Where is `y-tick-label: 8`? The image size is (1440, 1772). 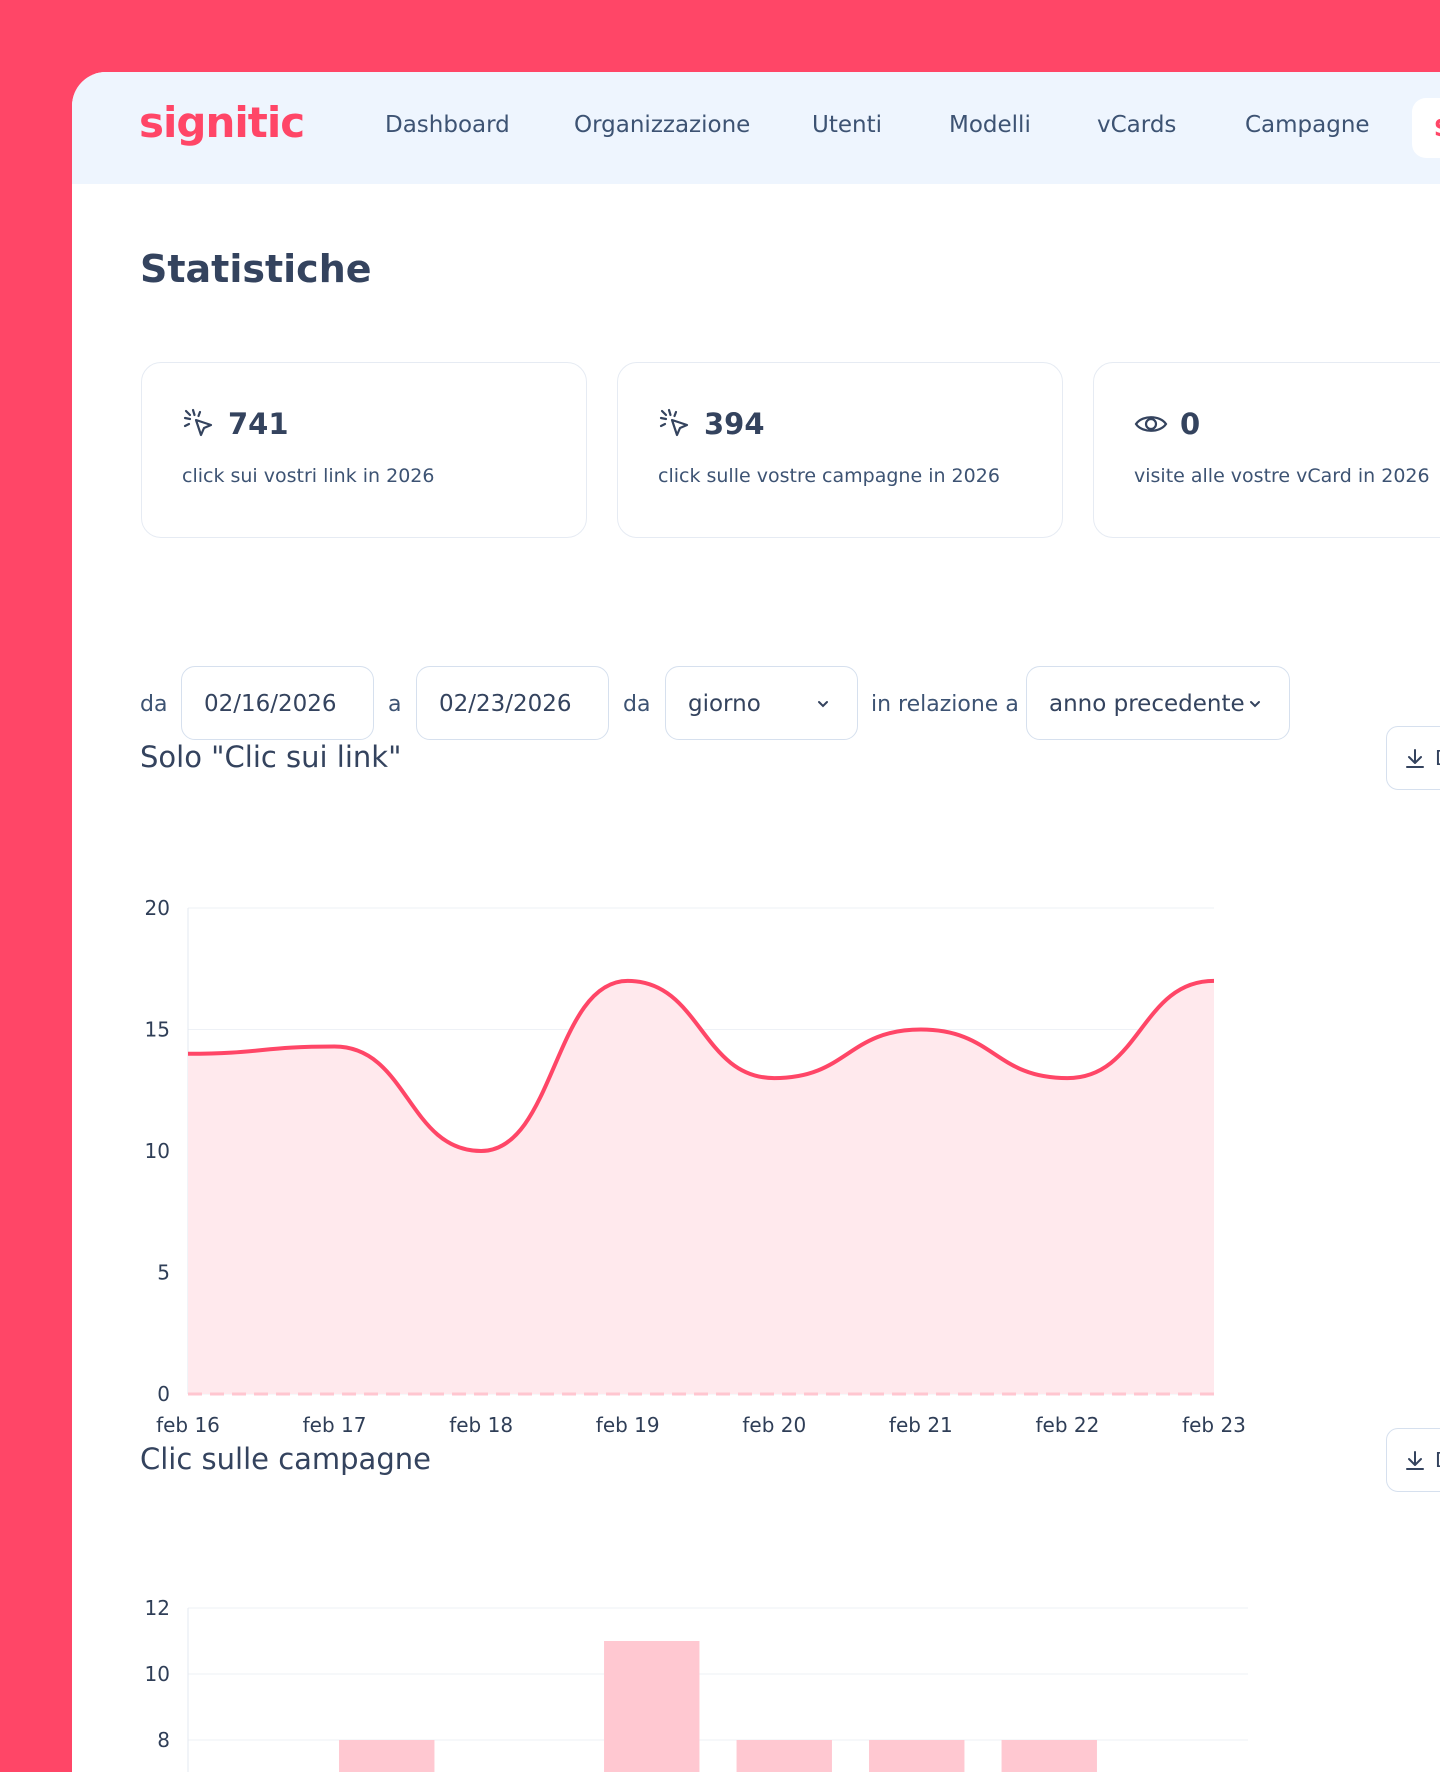
y-tick-label: 8 is located at coordinates (163, 1740).